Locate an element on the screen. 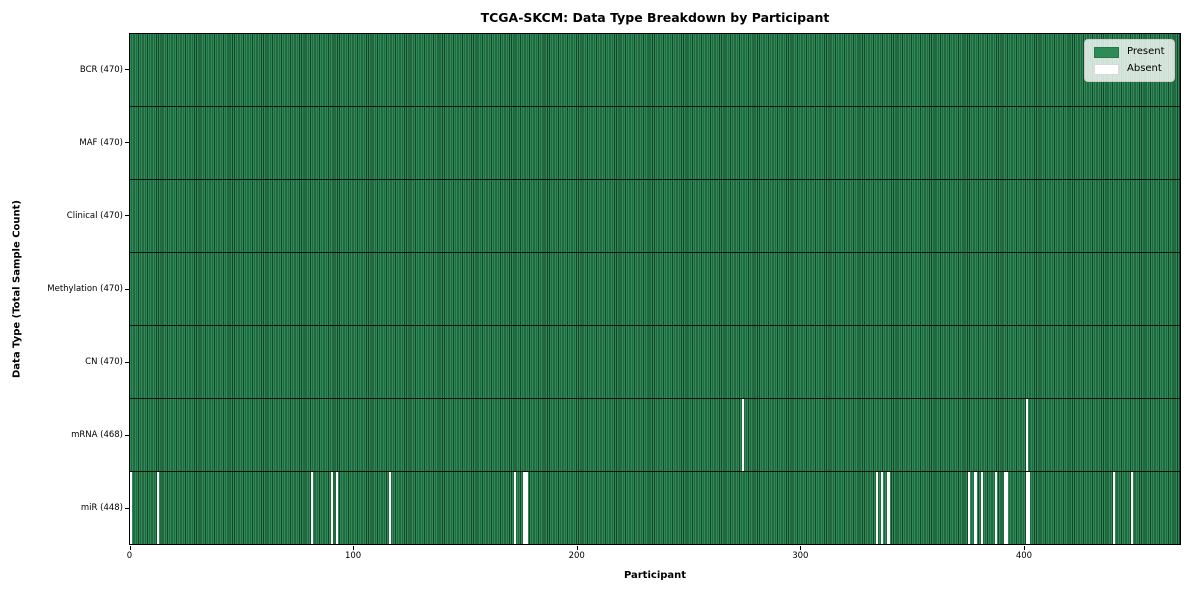 The width and height of the screenshot is (1200, 600). ytick-label-maf: MAF (470) is located at coordinates (101, 142).